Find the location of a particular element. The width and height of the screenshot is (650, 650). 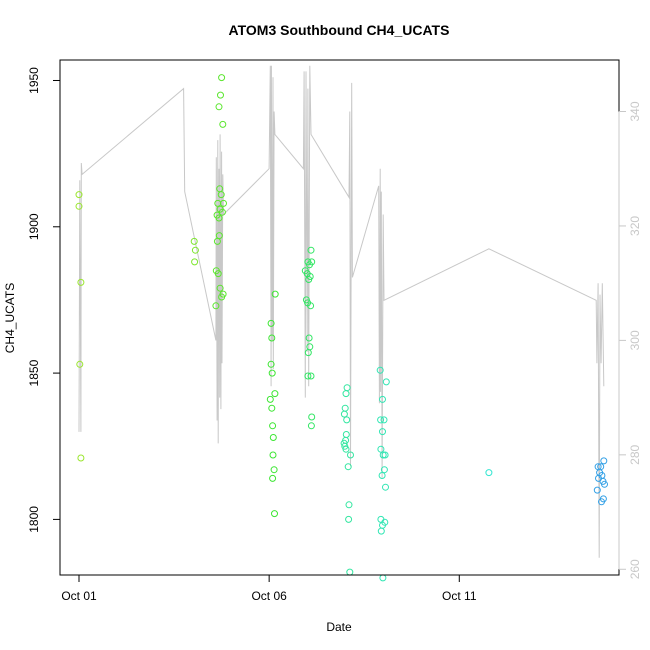

x-axis: Oct 01 Oct 06 Oct 11 is located at coordinates (269, 588).